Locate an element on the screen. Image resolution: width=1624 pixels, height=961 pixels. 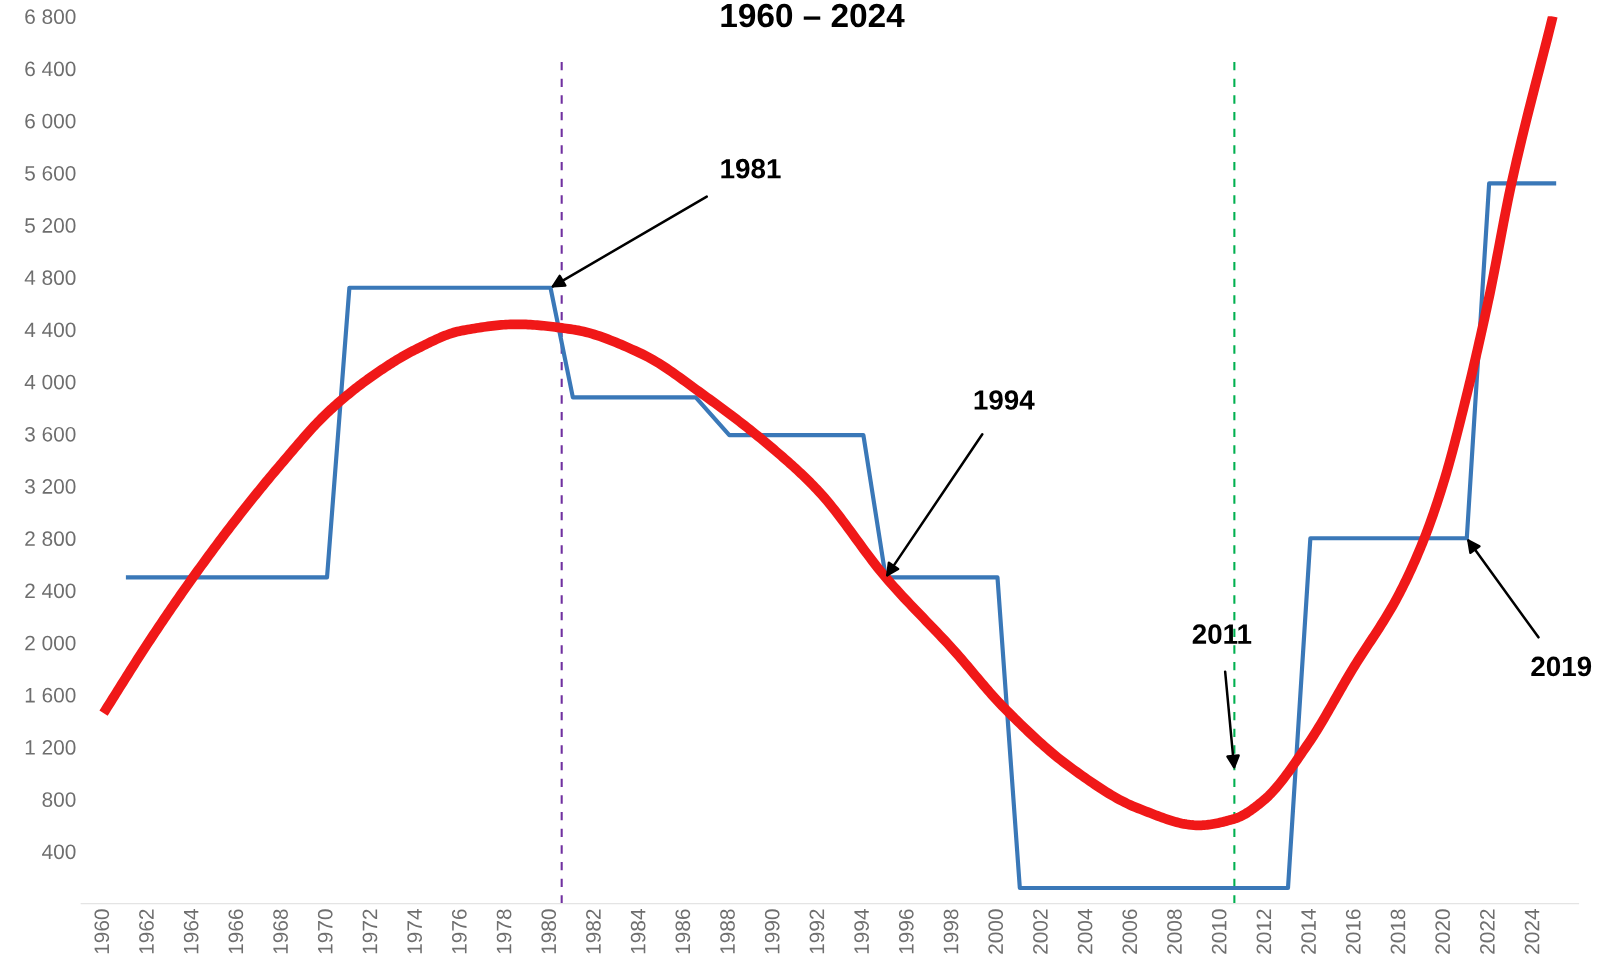
x-tick-label: 1972 is located at coordinates (370, 931).